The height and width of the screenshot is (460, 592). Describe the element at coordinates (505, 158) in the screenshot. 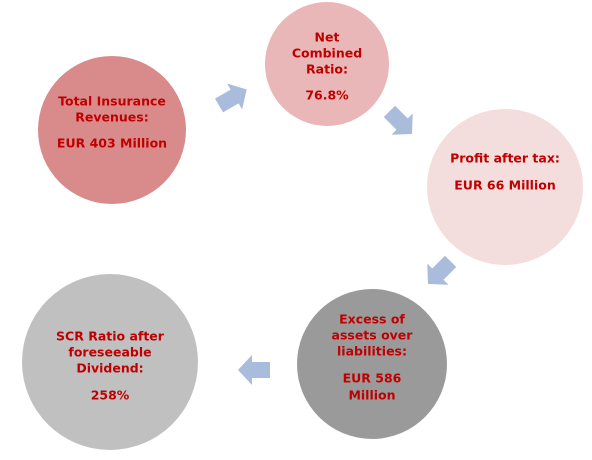

I see `node-text: Profit after tax:` at that location.